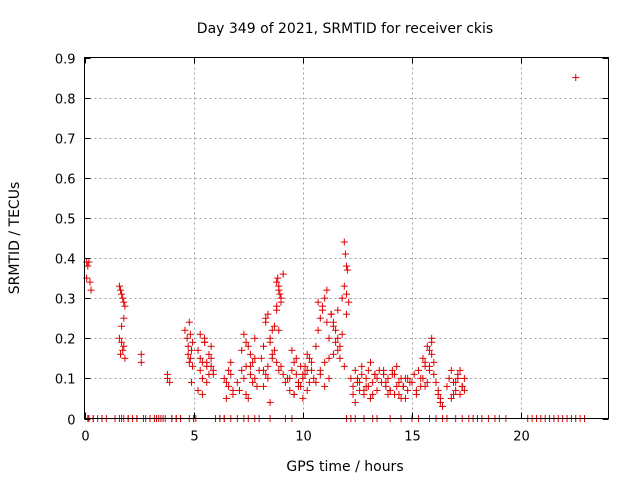 This screenshot has height=480, width=640. What do you see at coordinates (85, 437) in the screenshot?
I see `x-tick-label: 0` at bounding box center [85, 437].